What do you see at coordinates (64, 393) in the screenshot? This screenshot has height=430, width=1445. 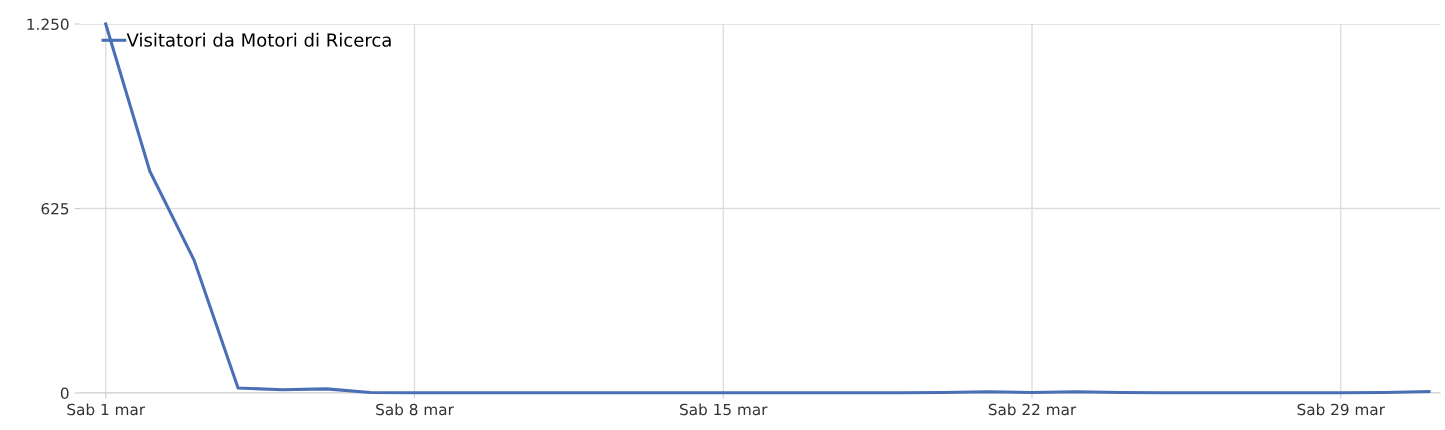 I see `y-tick-label: 0` at bounding box center [64, 393].